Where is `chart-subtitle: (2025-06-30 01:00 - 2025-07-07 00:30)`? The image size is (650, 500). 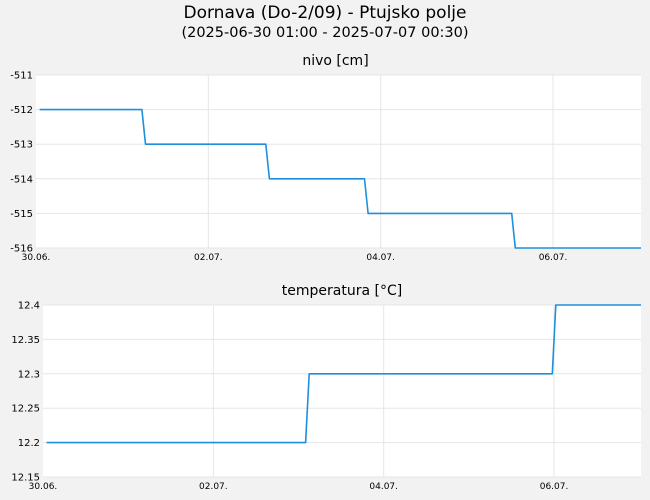 chart-subtitle: (2025-06-30 01:00 - 2025-07-07 00:30) is located at coordinates (325, 33).